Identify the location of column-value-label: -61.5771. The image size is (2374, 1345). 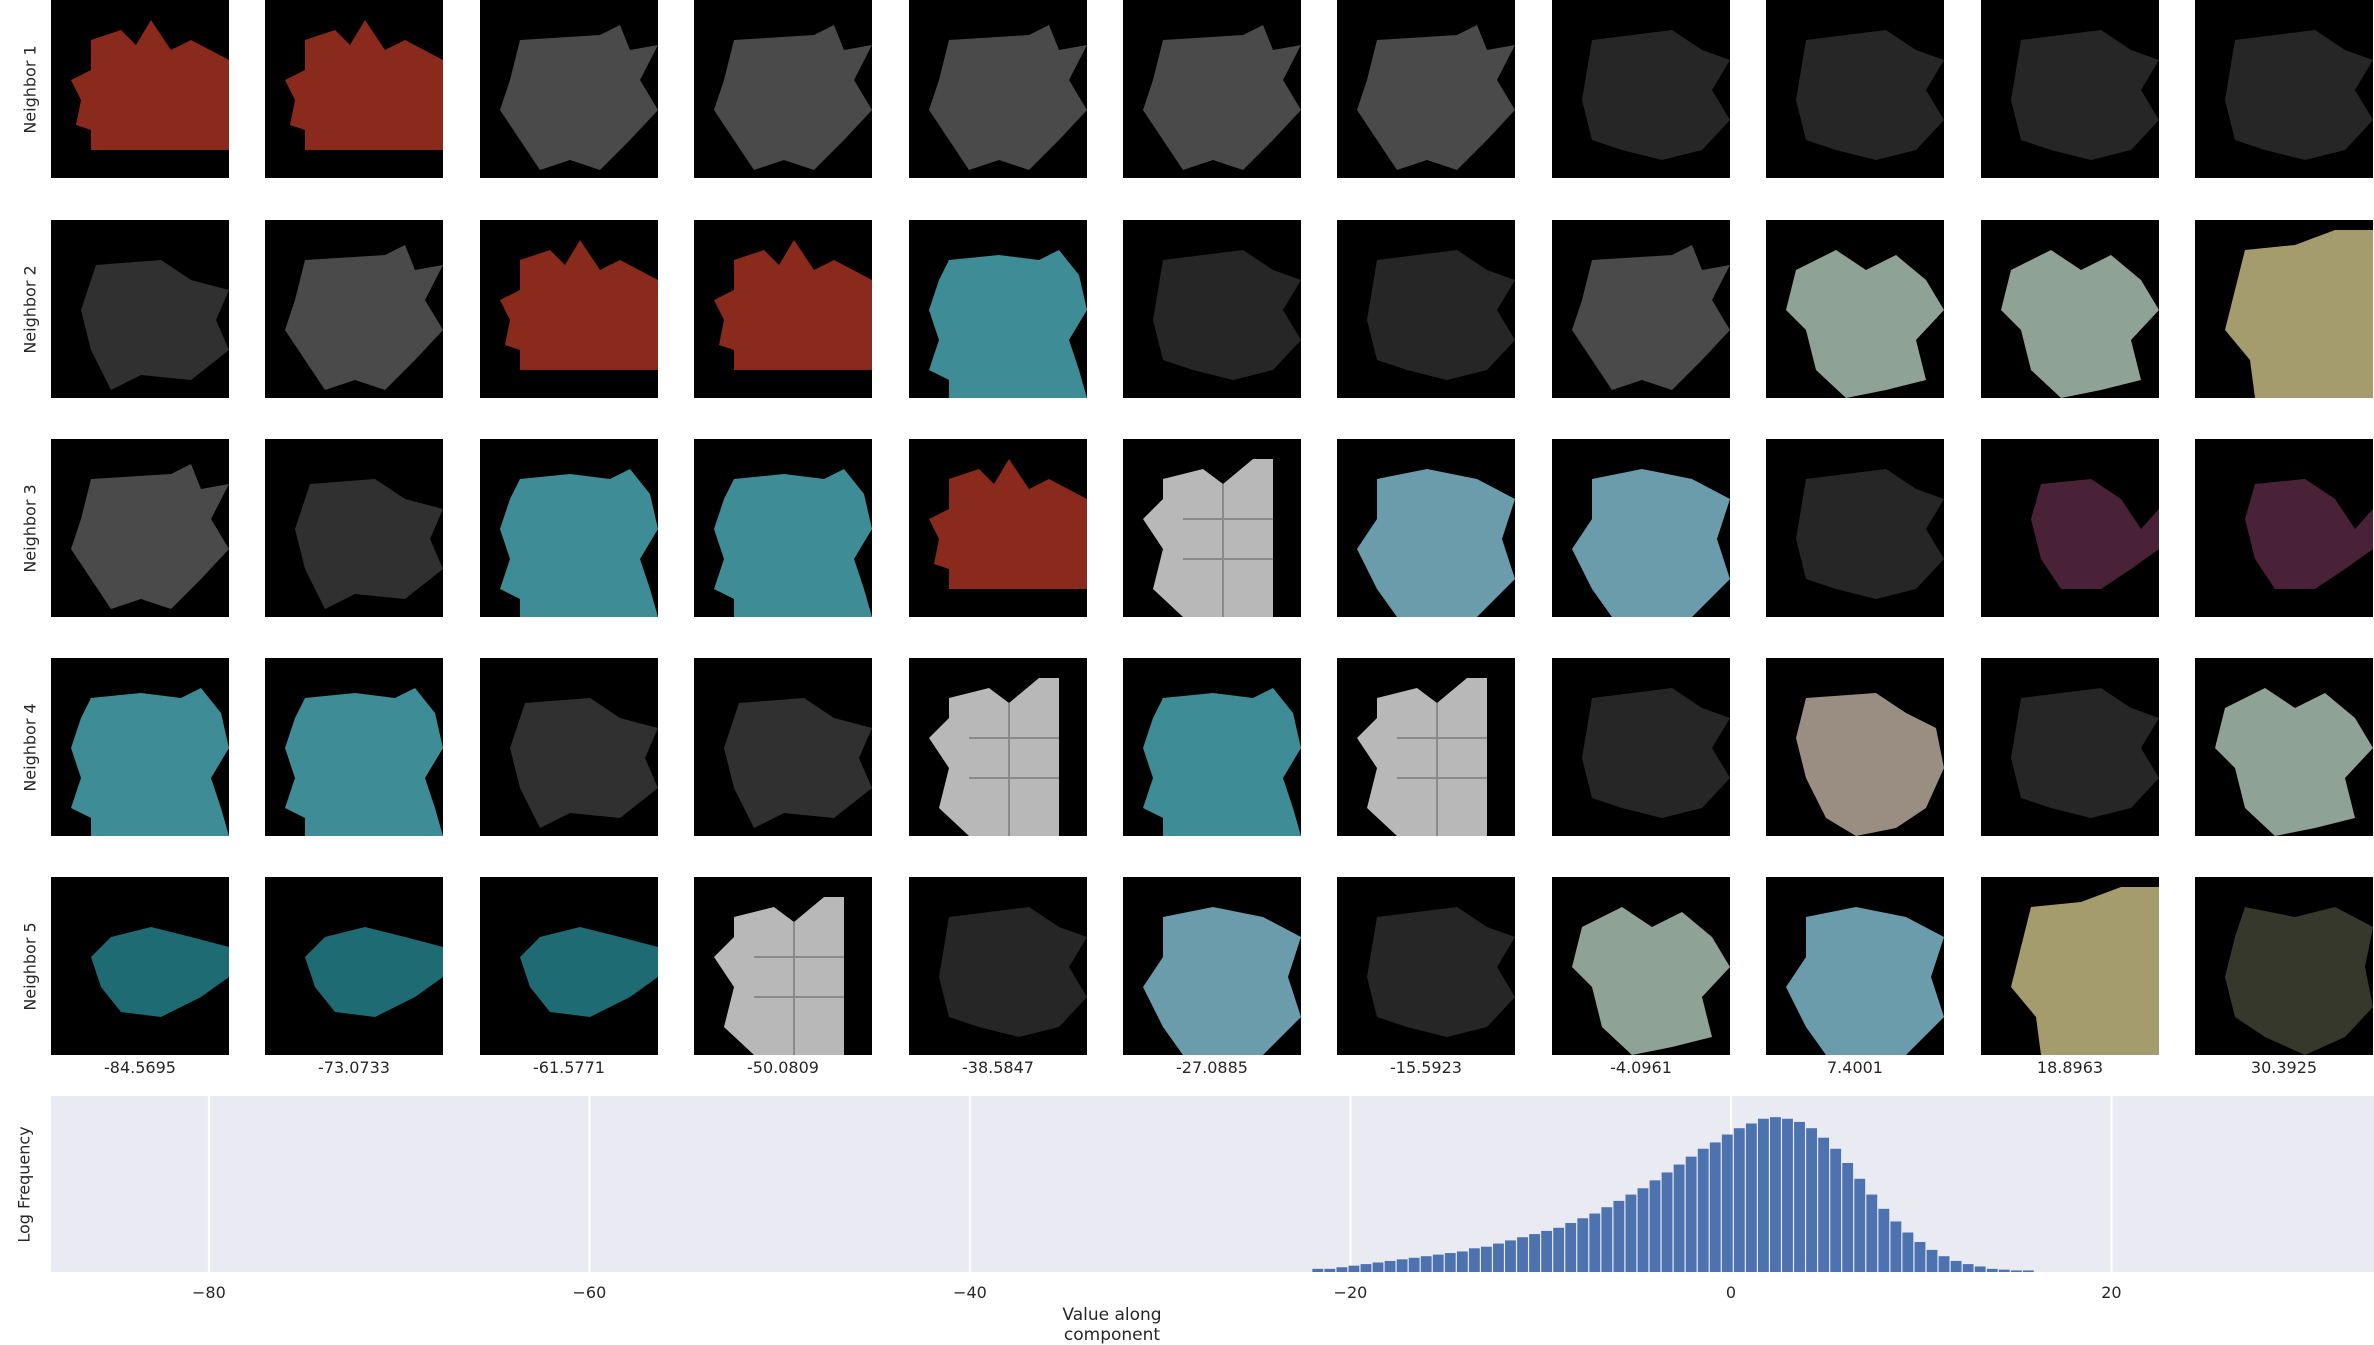
(569, 1067).